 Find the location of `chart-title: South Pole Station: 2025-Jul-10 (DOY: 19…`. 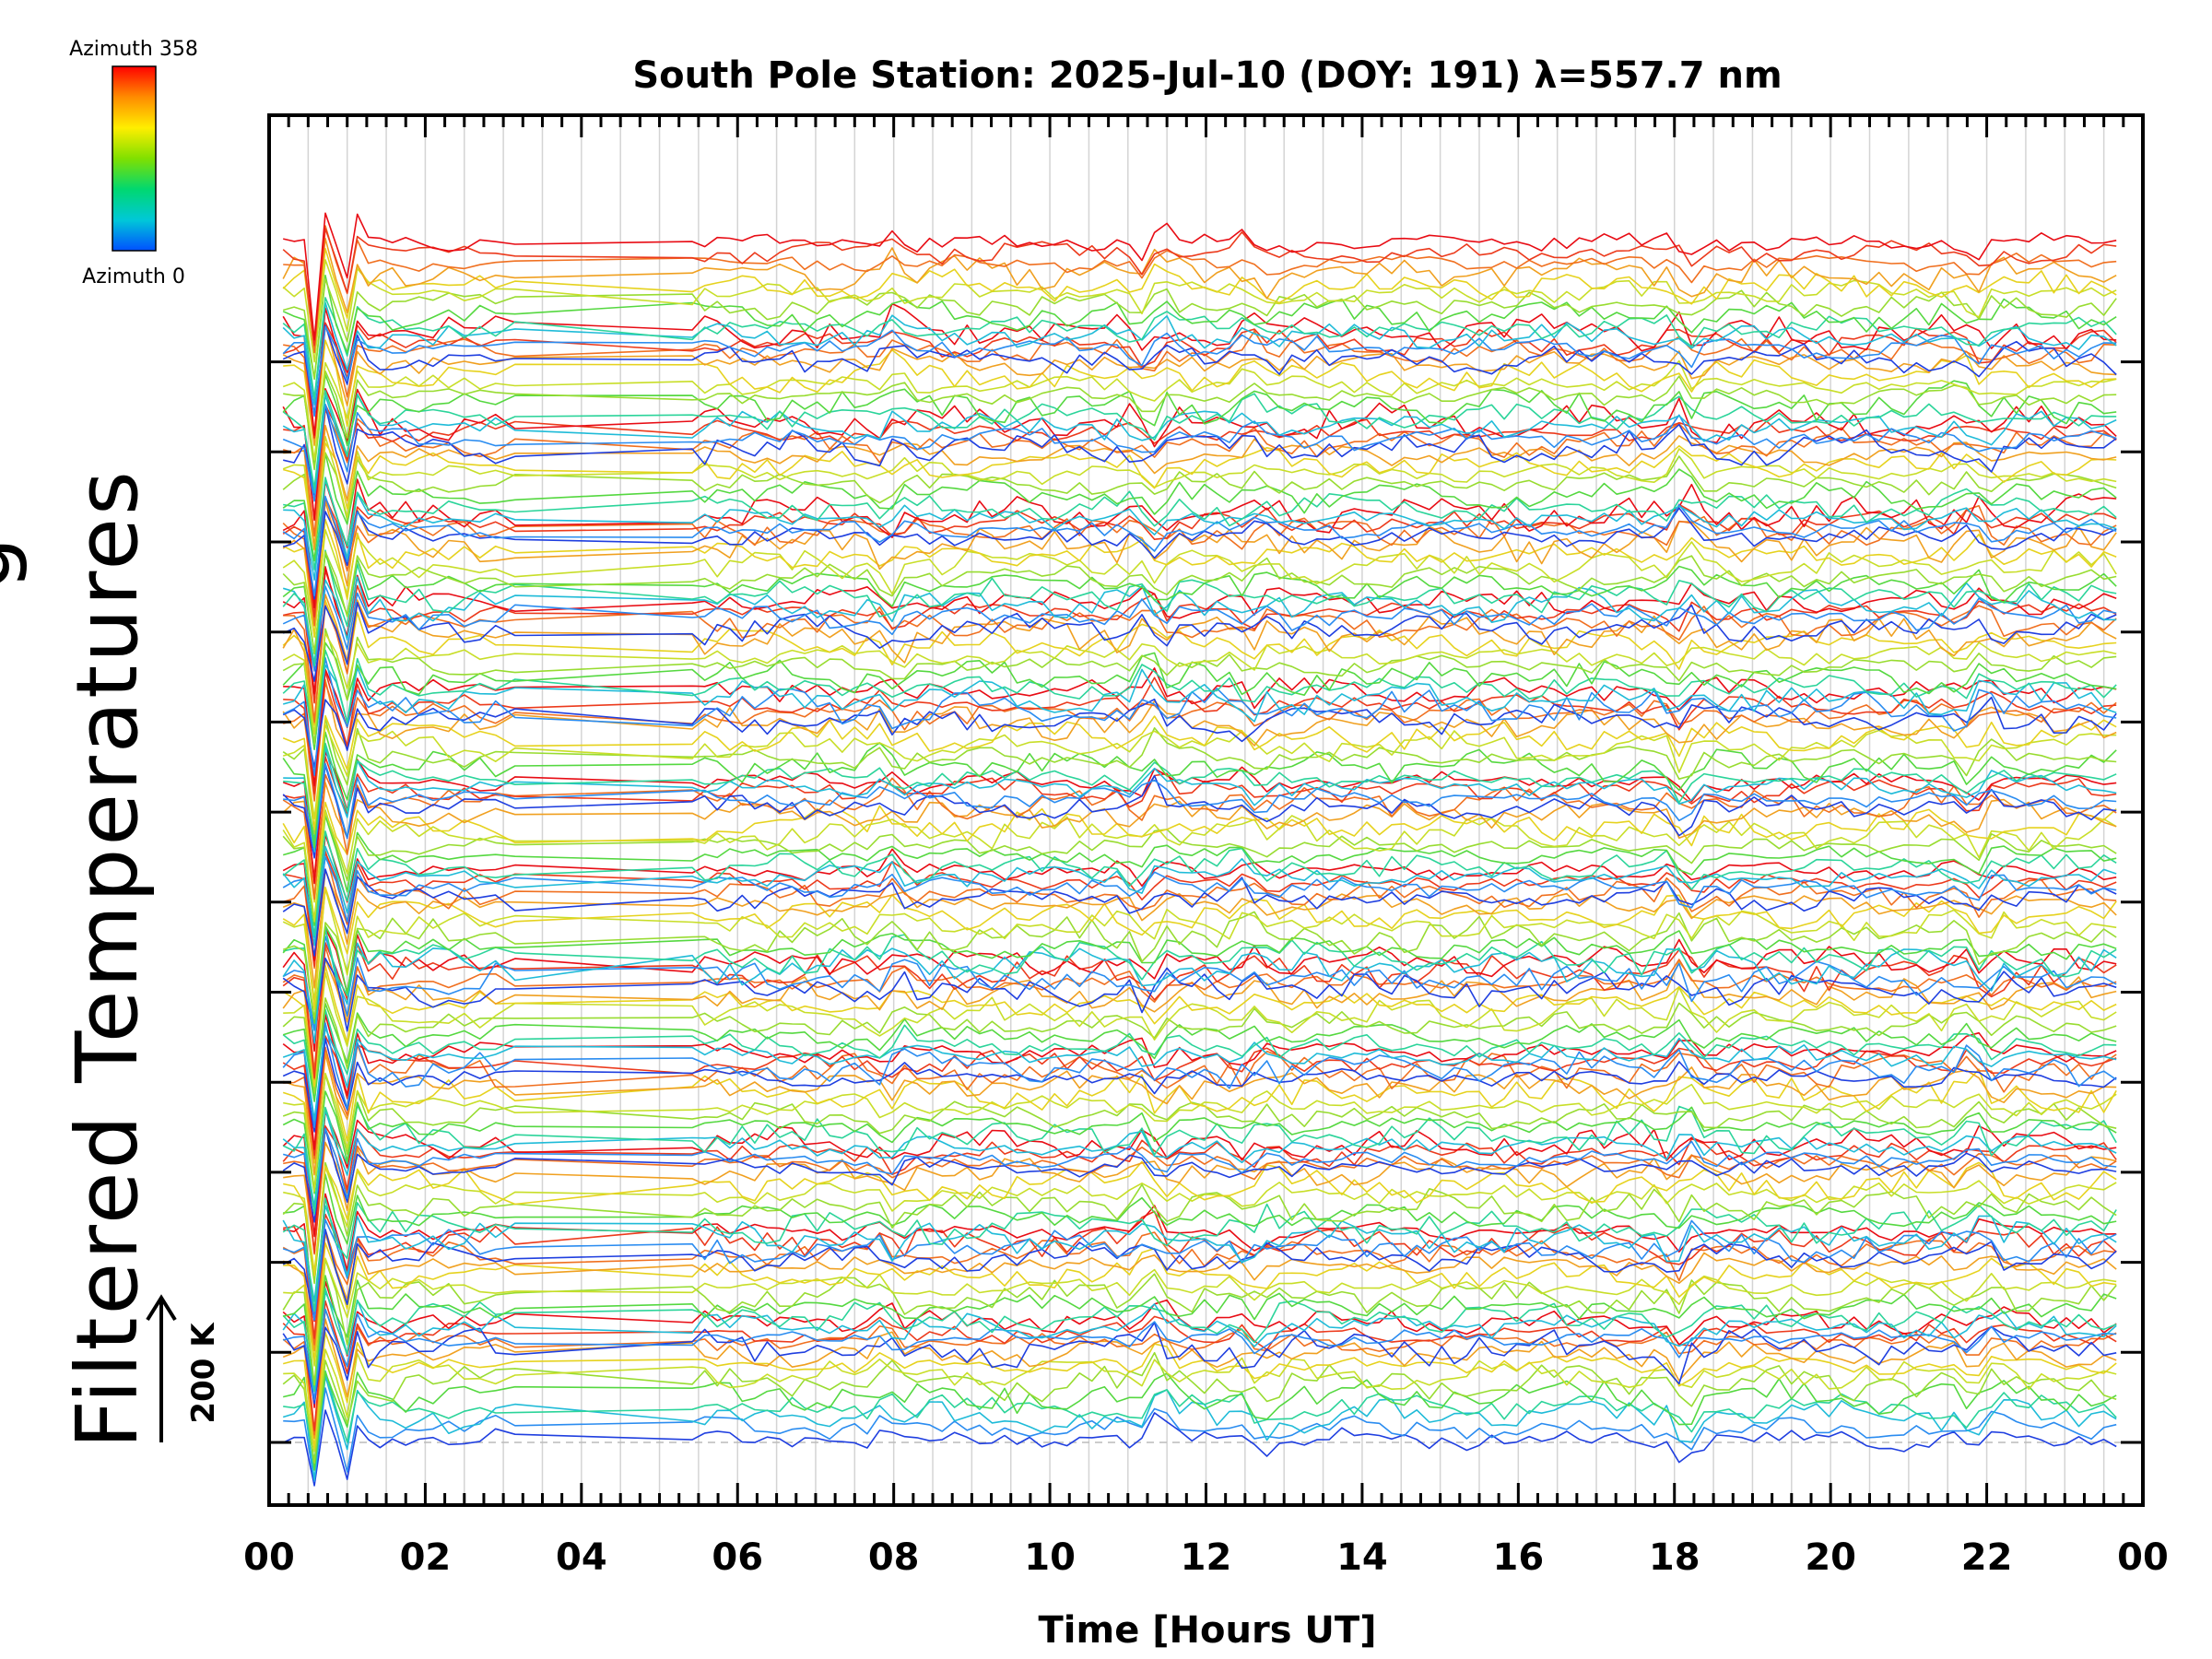

chart-title: South Pole Station: 2025-Jul-10 (DOY: 19… is located at coordinates (1207, 75).